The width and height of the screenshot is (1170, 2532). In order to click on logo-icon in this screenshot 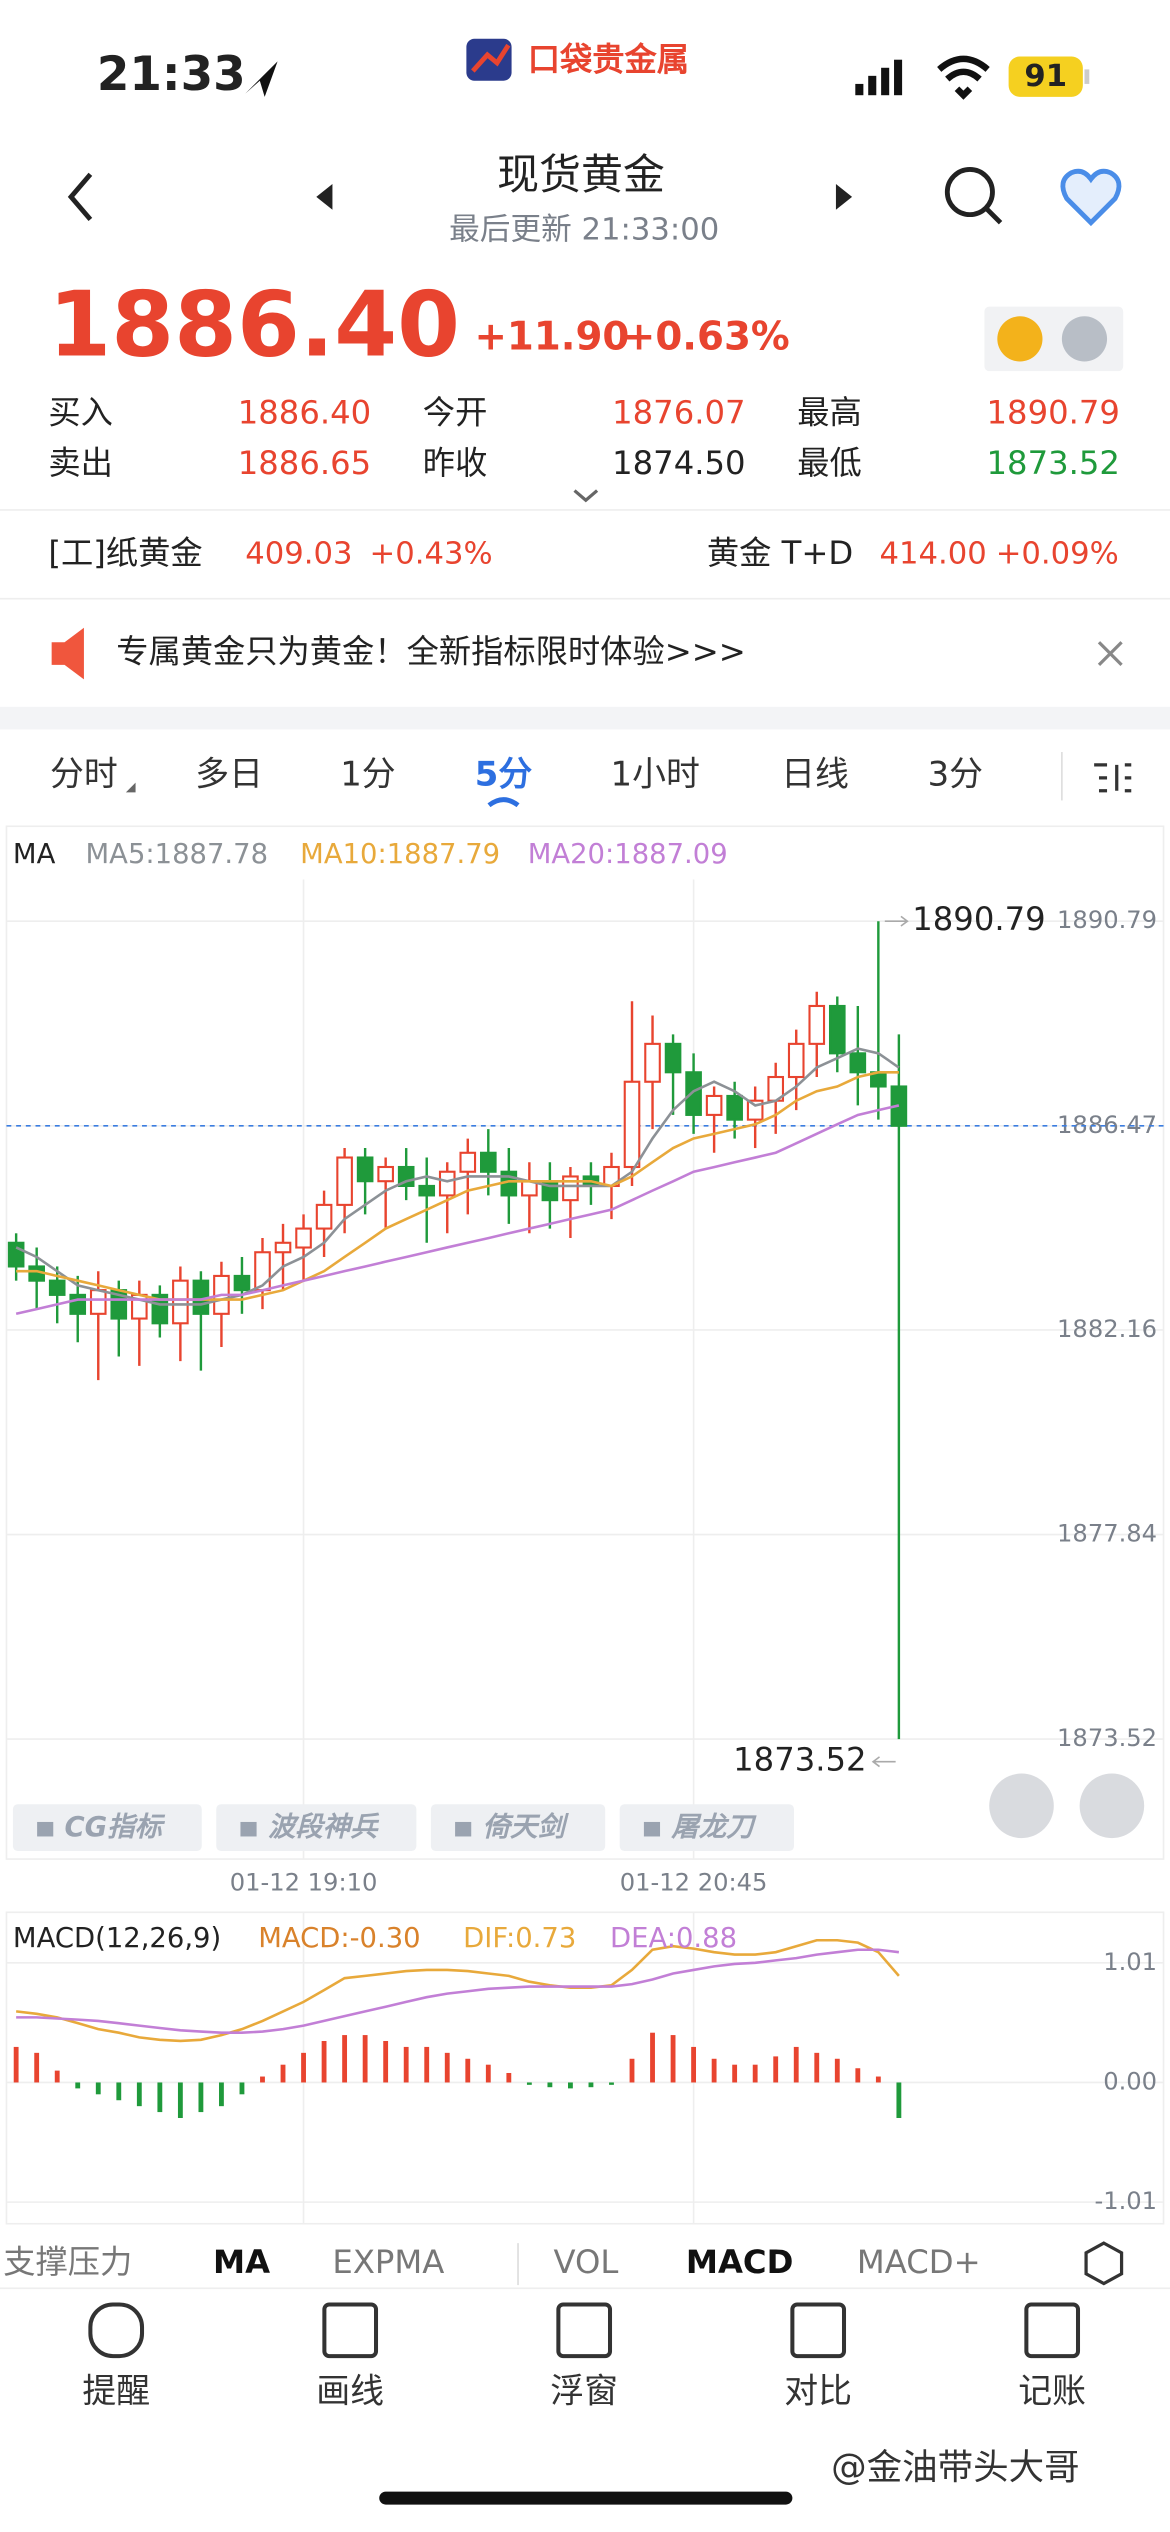, I will do `click(489, 59)`.